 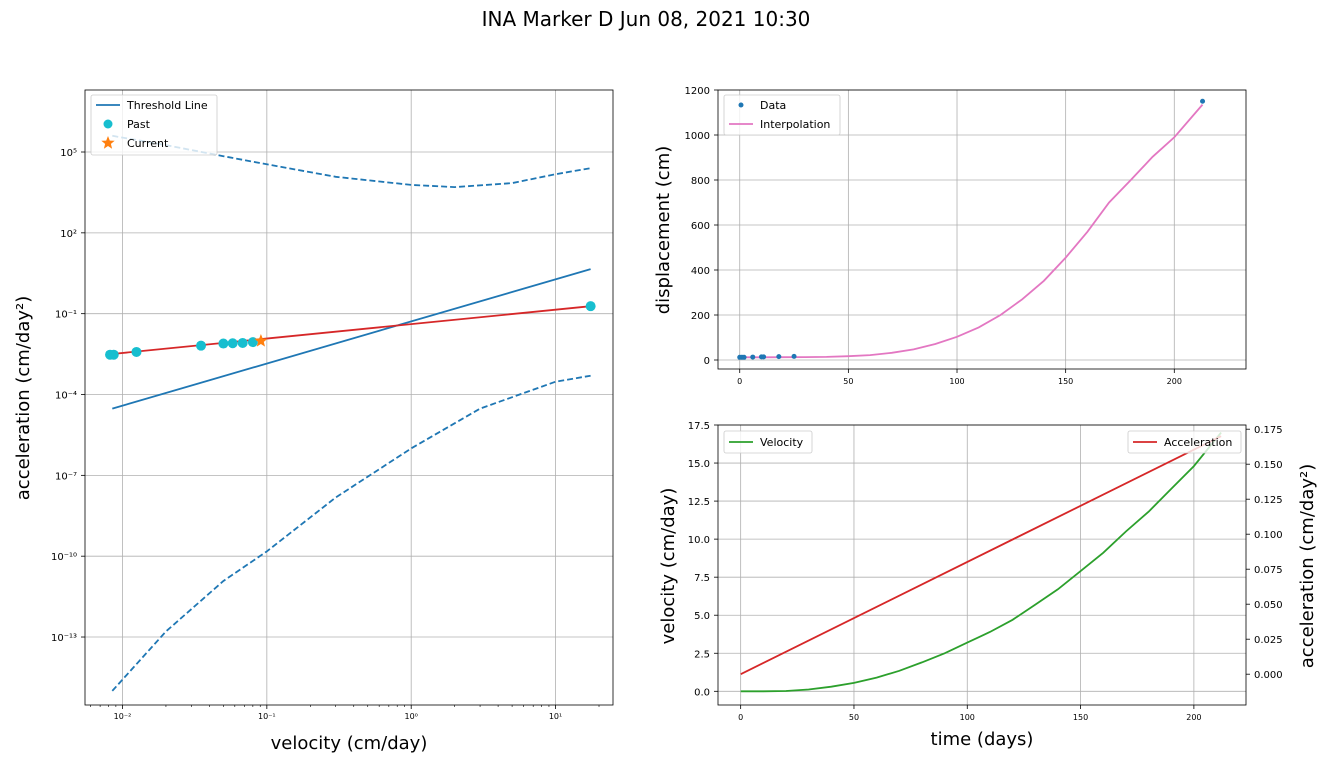 What do you see at coordinates (167, 105) in the screenshot?
I see `legend-threshold-label: Threshold Line` at bounding box center [167, 105].